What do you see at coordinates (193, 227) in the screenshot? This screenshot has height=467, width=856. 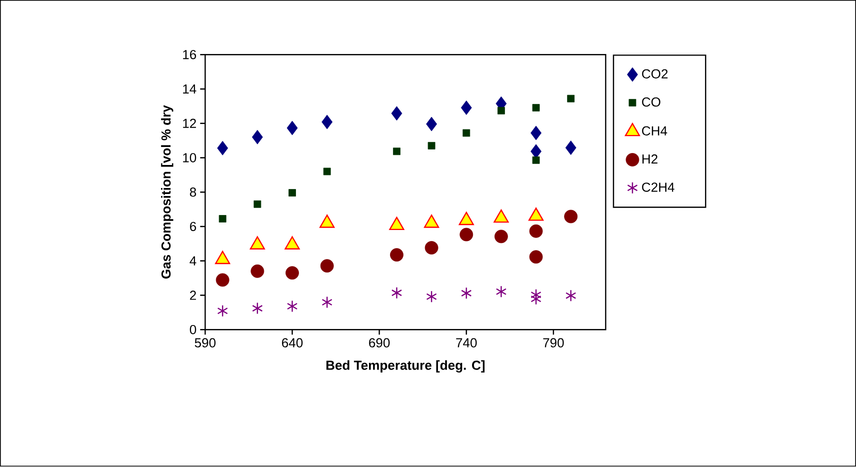 I see `y-tick-label: 6` at bounding box center [193, 227].